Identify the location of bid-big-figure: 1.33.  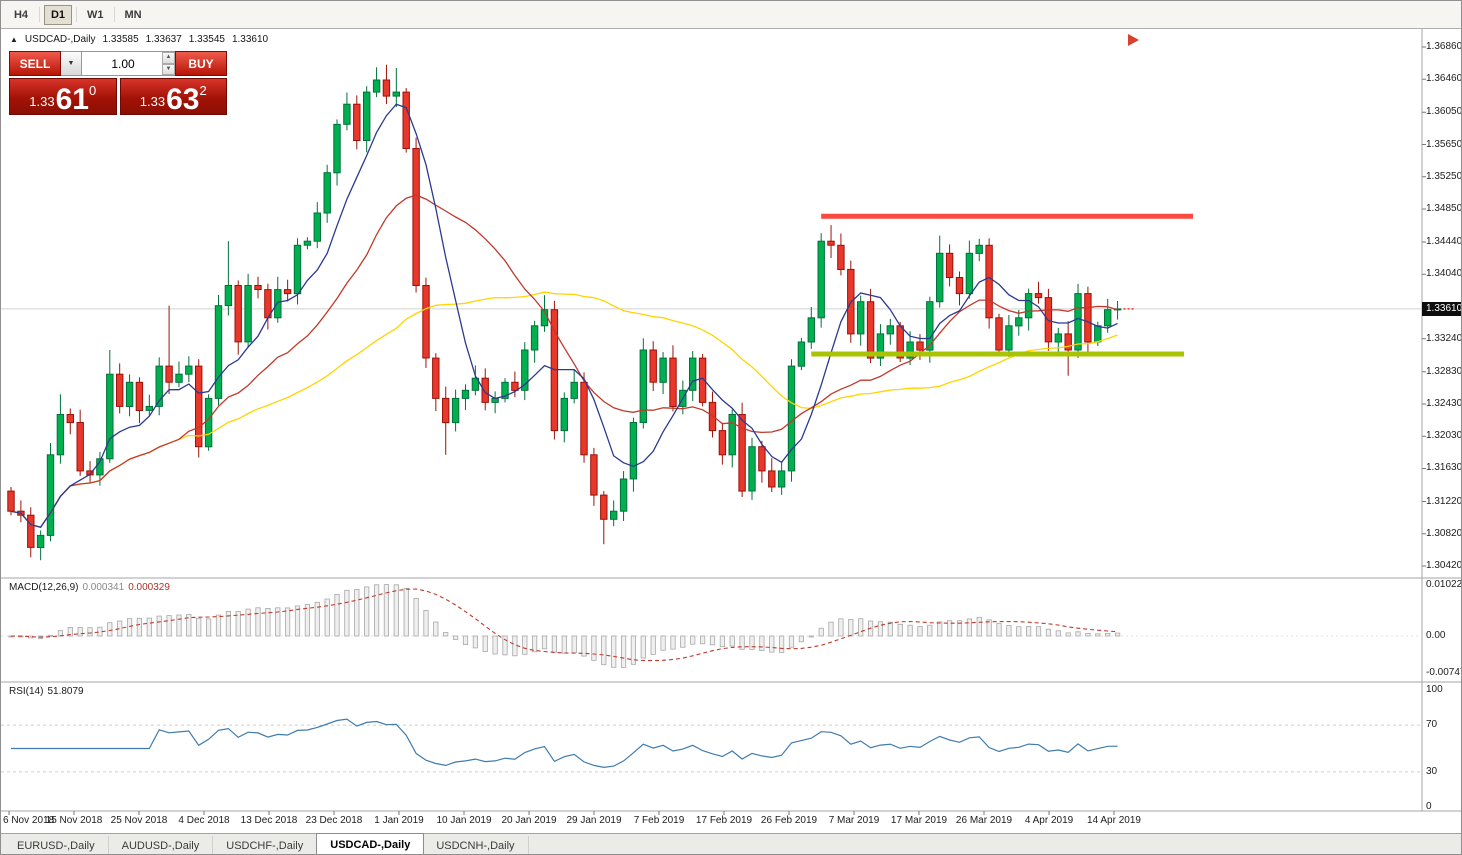
(42, 101).